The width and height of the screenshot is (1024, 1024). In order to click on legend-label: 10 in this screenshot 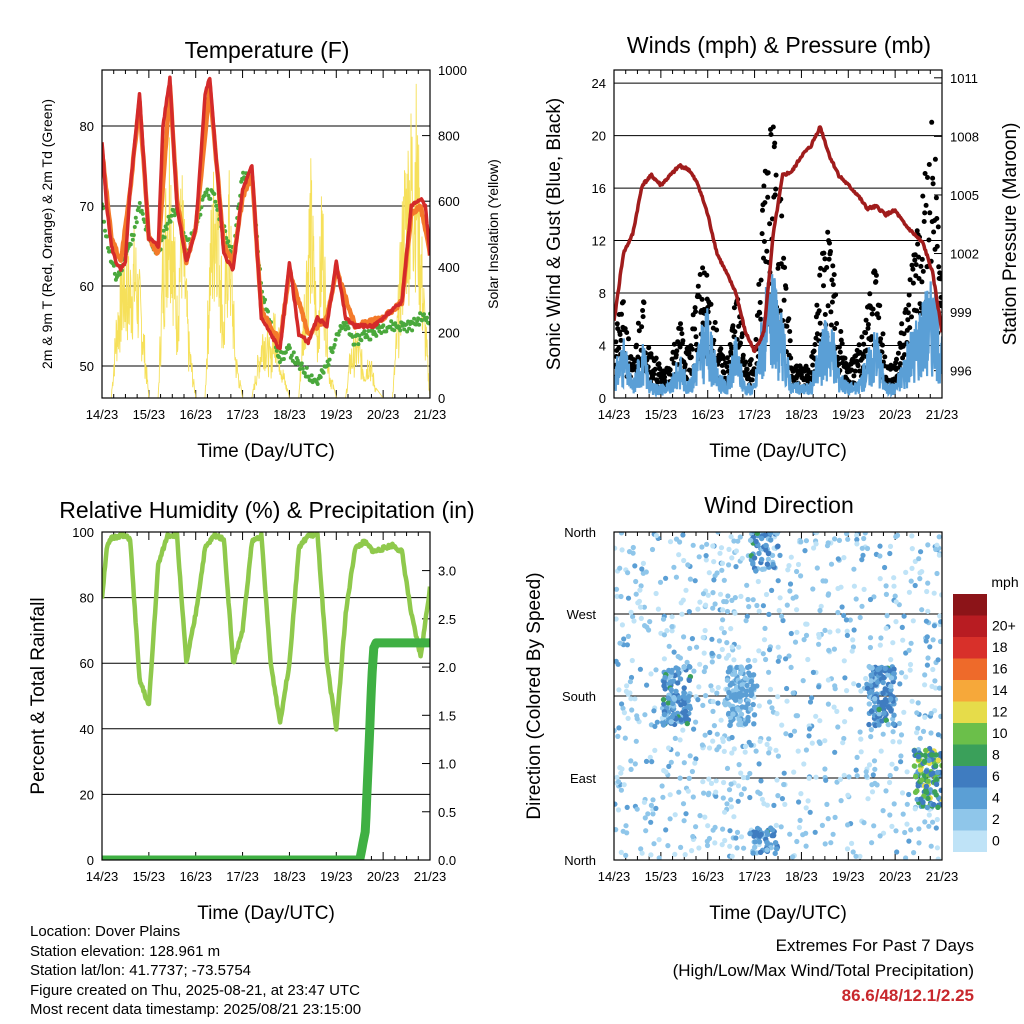, I will do `click(1000, 733)`.